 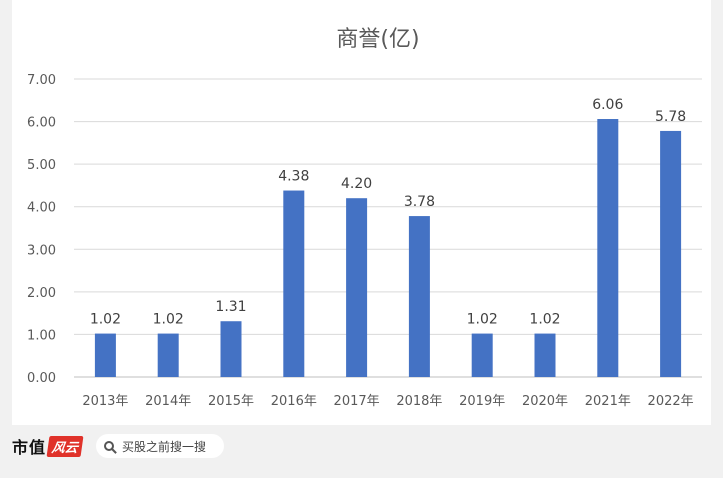 What do you see at coordinates (29, 447) in the screenshot?
I see `logo-text: 市值` at bounding box center [29, 447].